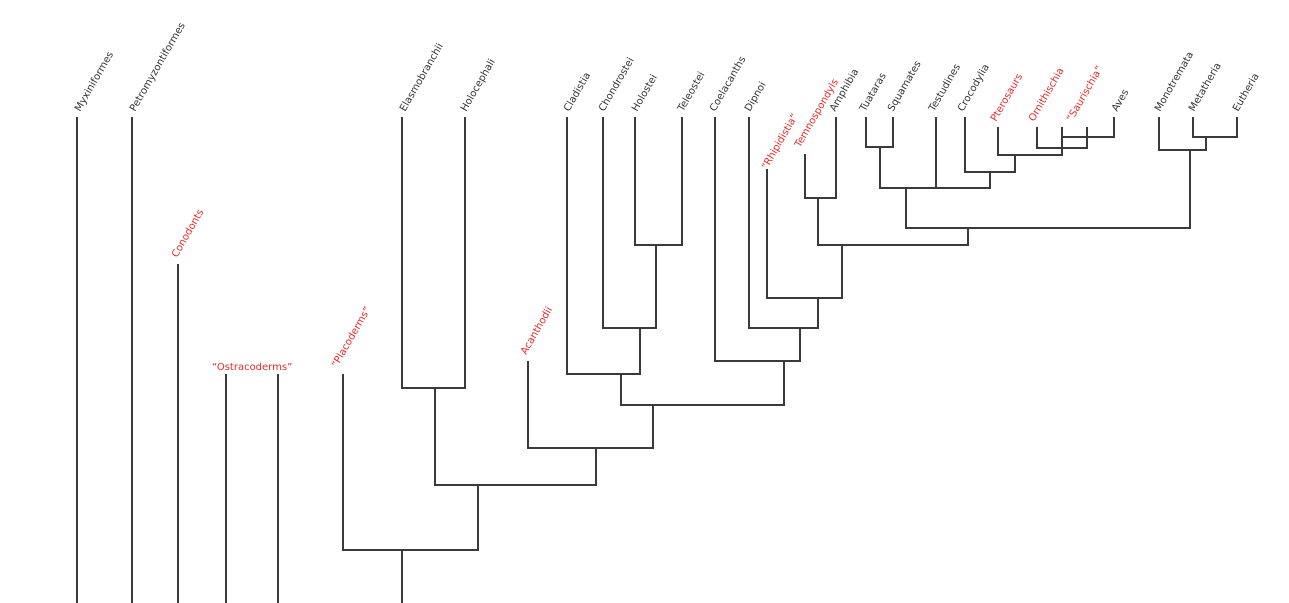 The image size is (1289, 603). Describe the element at coordinates (692, 92) in the screenshot. I see `taxon-label-teleostei: Teleostei` at that location.